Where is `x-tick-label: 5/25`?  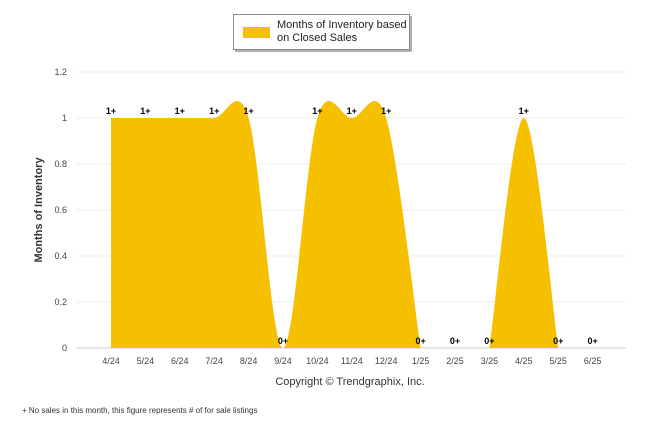
x-tick-label: 5/25 is located at coordinates (558, 361).